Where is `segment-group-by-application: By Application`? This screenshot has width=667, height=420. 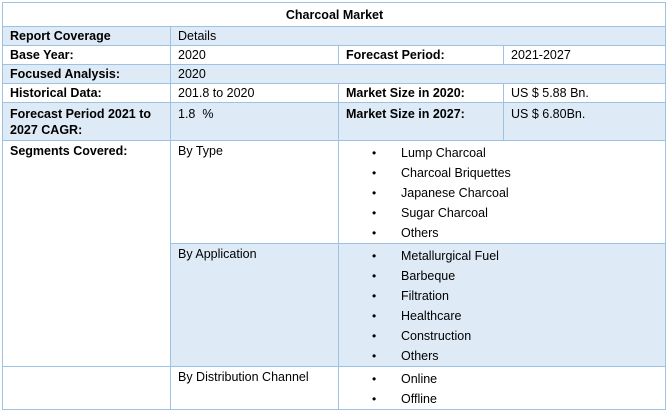 segment-group-by-application: By Application is located at coordinates (254, 305).